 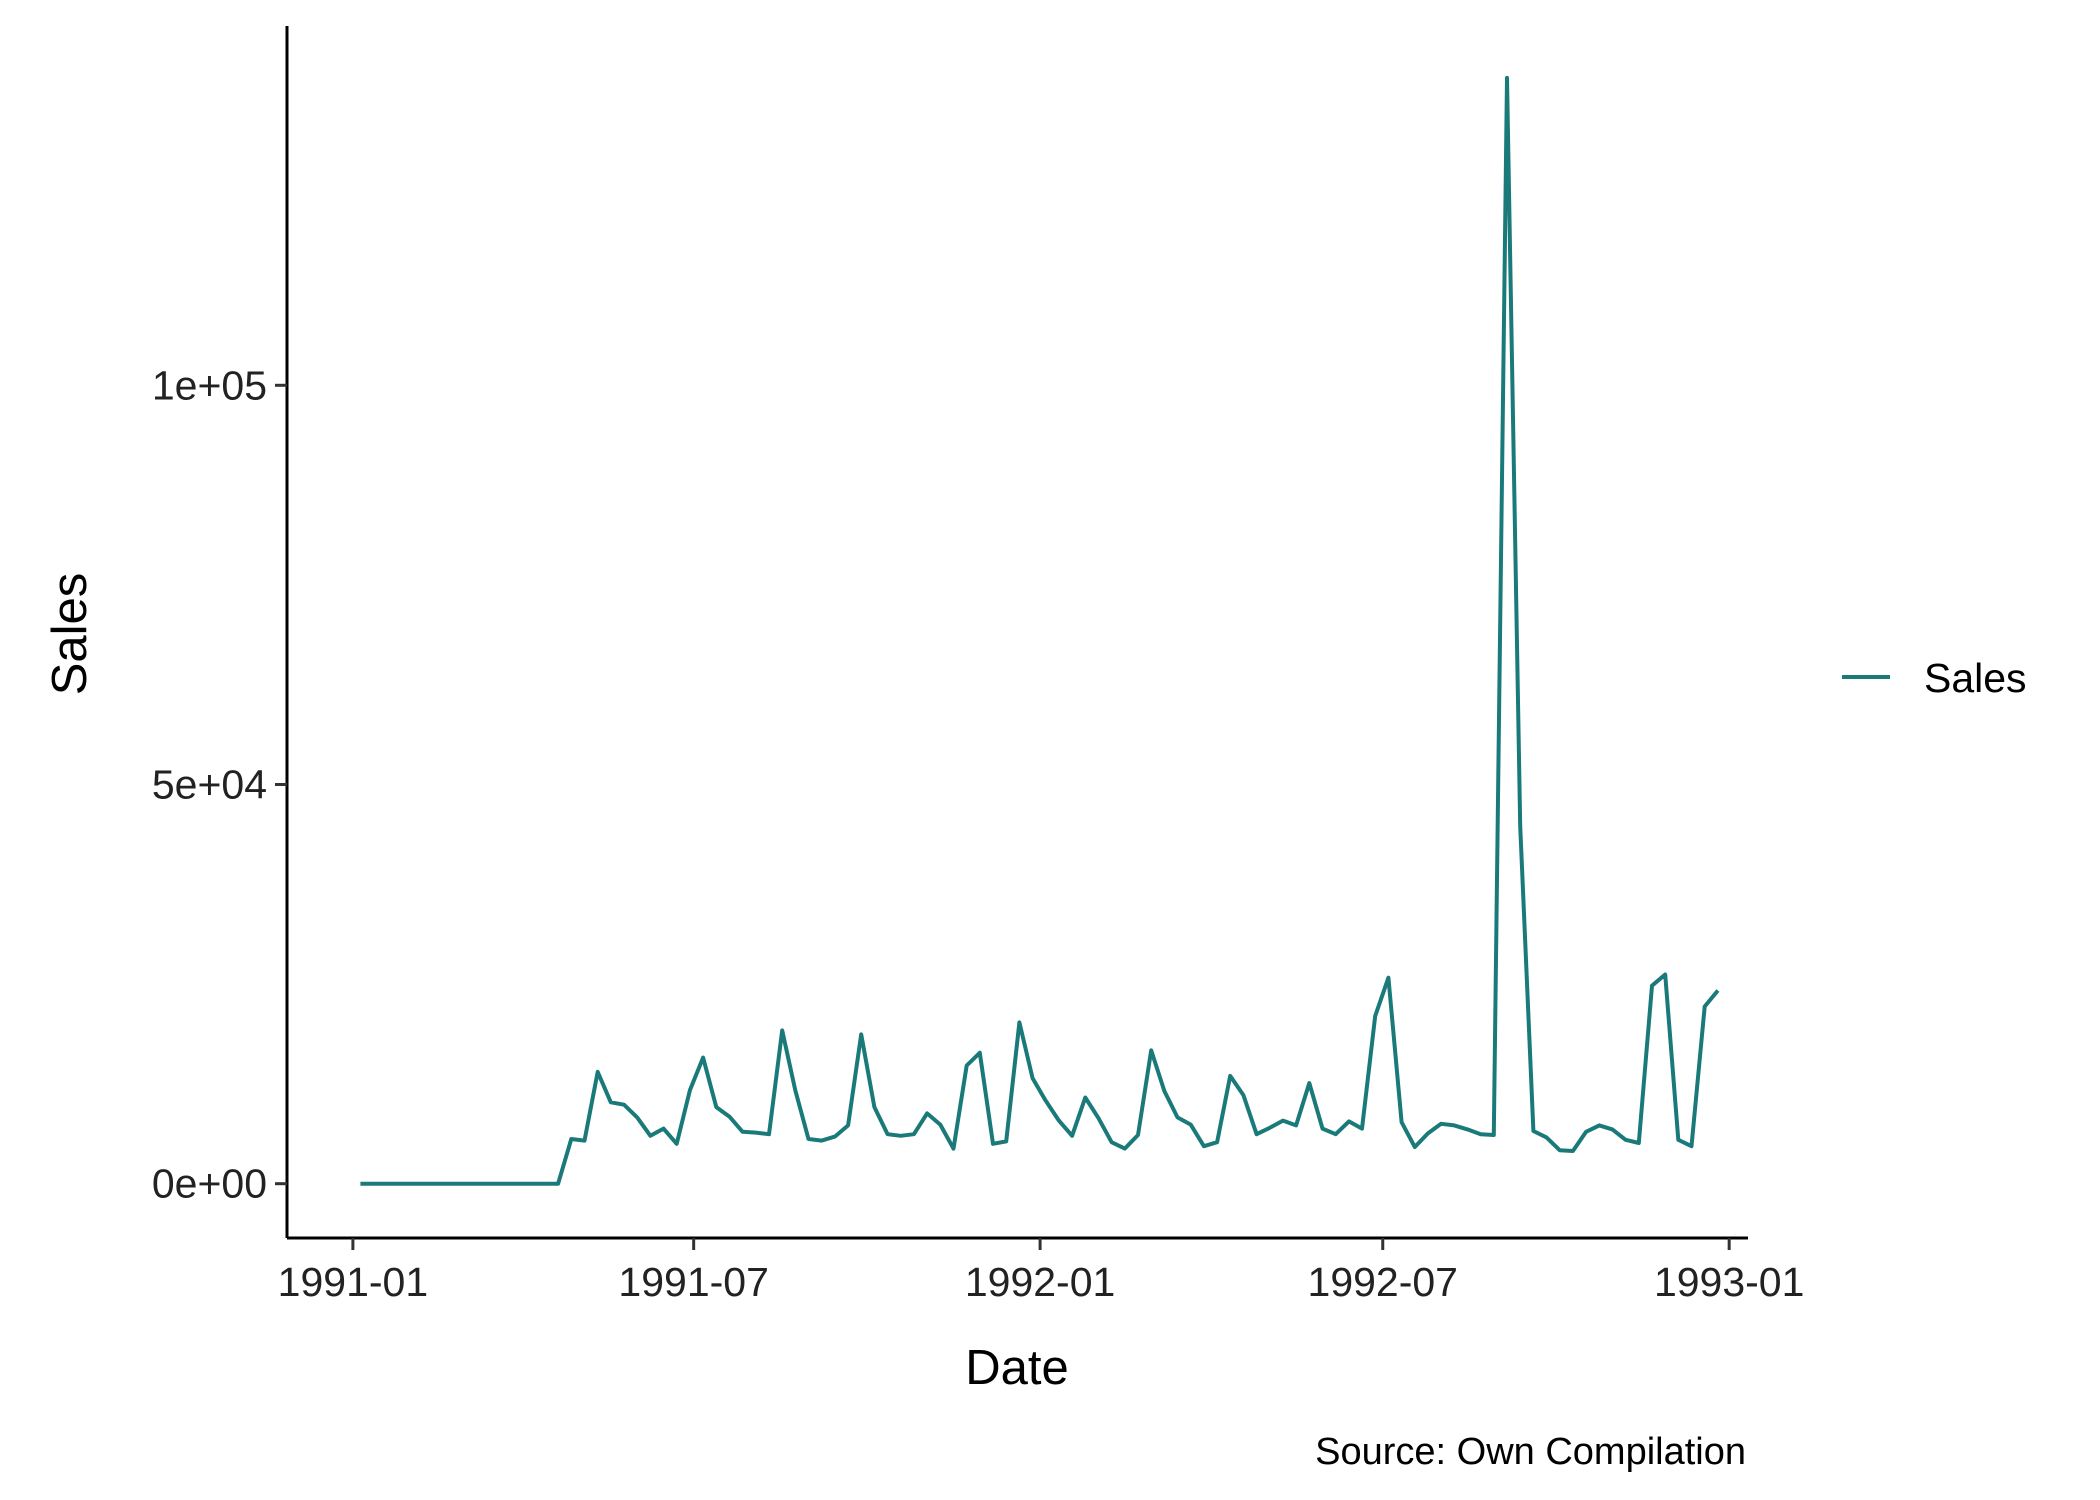 I want to click on x-tick-label: 1992-01, so click(x=1040, y=1282).